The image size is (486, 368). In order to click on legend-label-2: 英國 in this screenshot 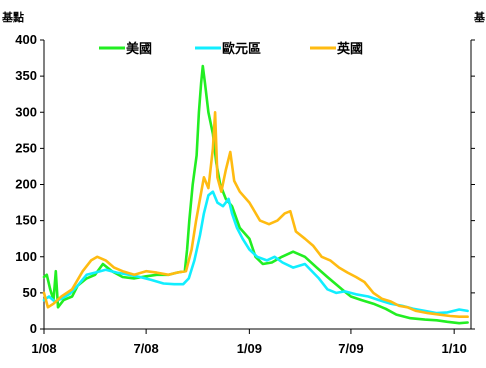, I will do `click(349, 49)`.